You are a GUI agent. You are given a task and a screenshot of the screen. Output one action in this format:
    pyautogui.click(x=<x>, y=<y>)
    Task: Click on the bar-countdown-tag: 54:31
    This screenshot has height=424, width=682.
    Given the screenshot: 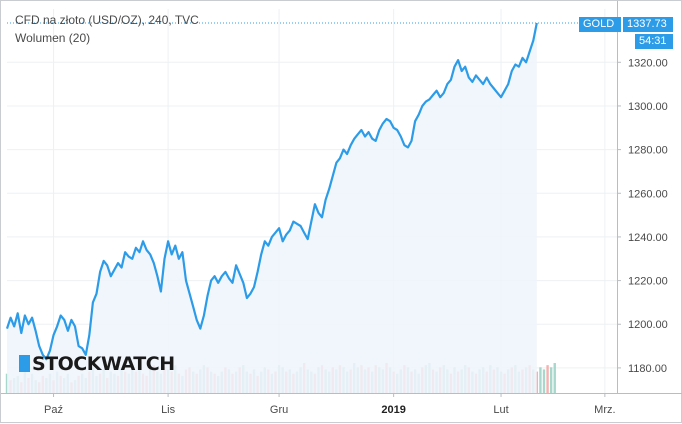 What is the action you would take?
    pyautogui.click(x=654, y=41)
    